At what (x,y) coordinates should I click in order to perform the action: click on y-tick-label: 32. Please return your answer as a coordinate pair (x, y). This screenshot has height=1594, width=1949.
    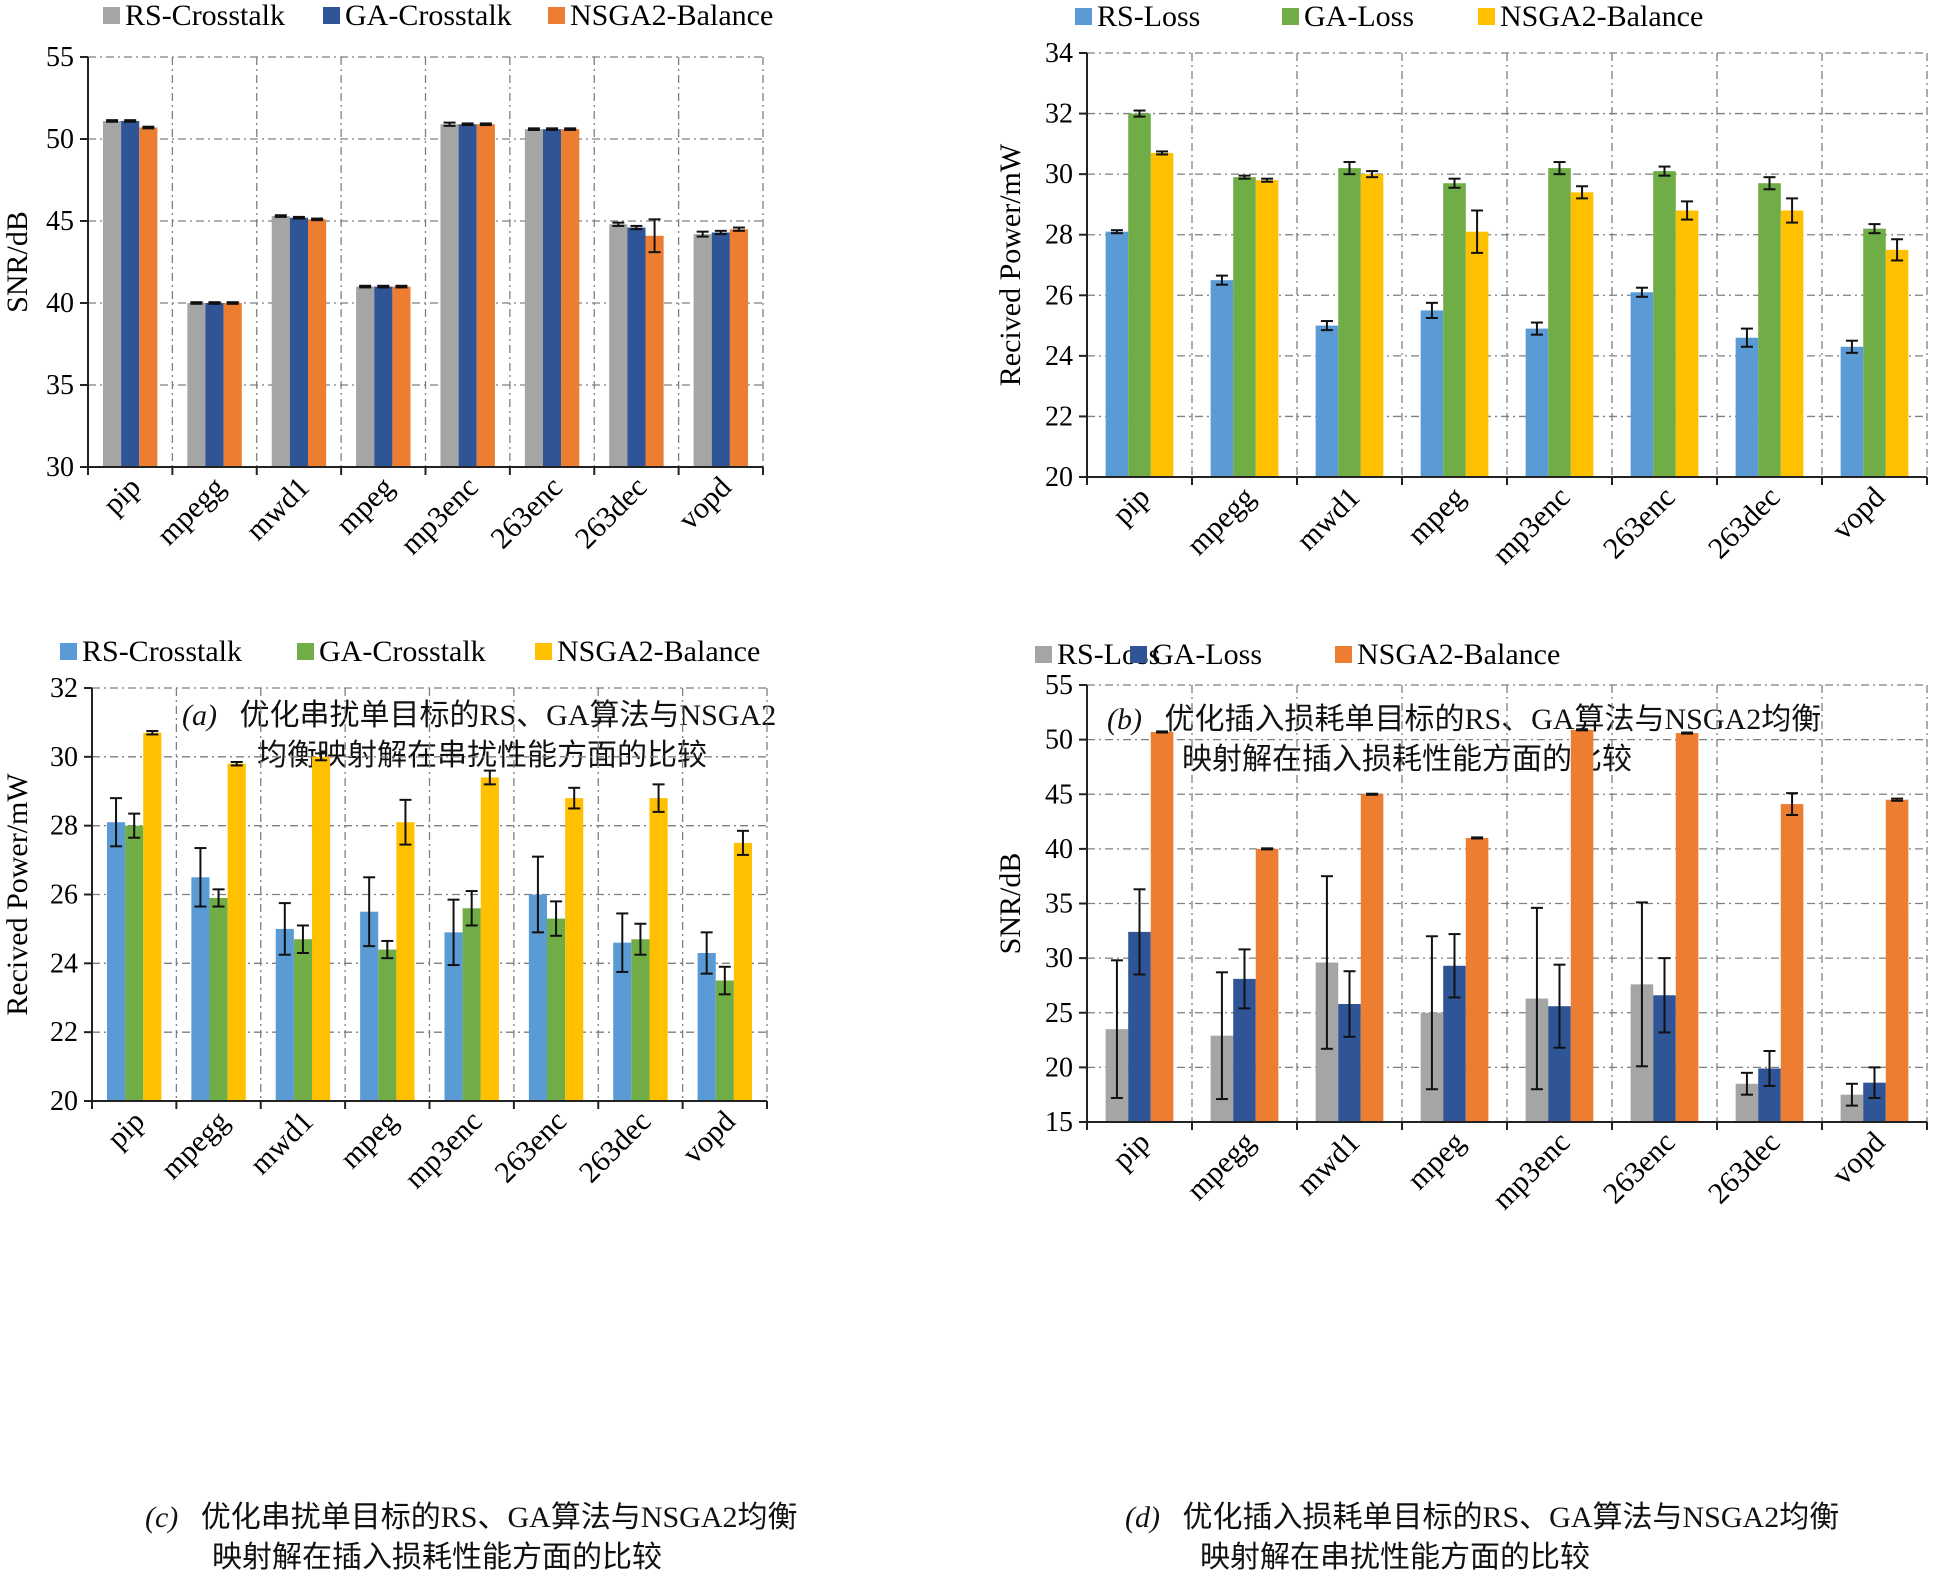
    Looking at the image, I should click on (64, 688).